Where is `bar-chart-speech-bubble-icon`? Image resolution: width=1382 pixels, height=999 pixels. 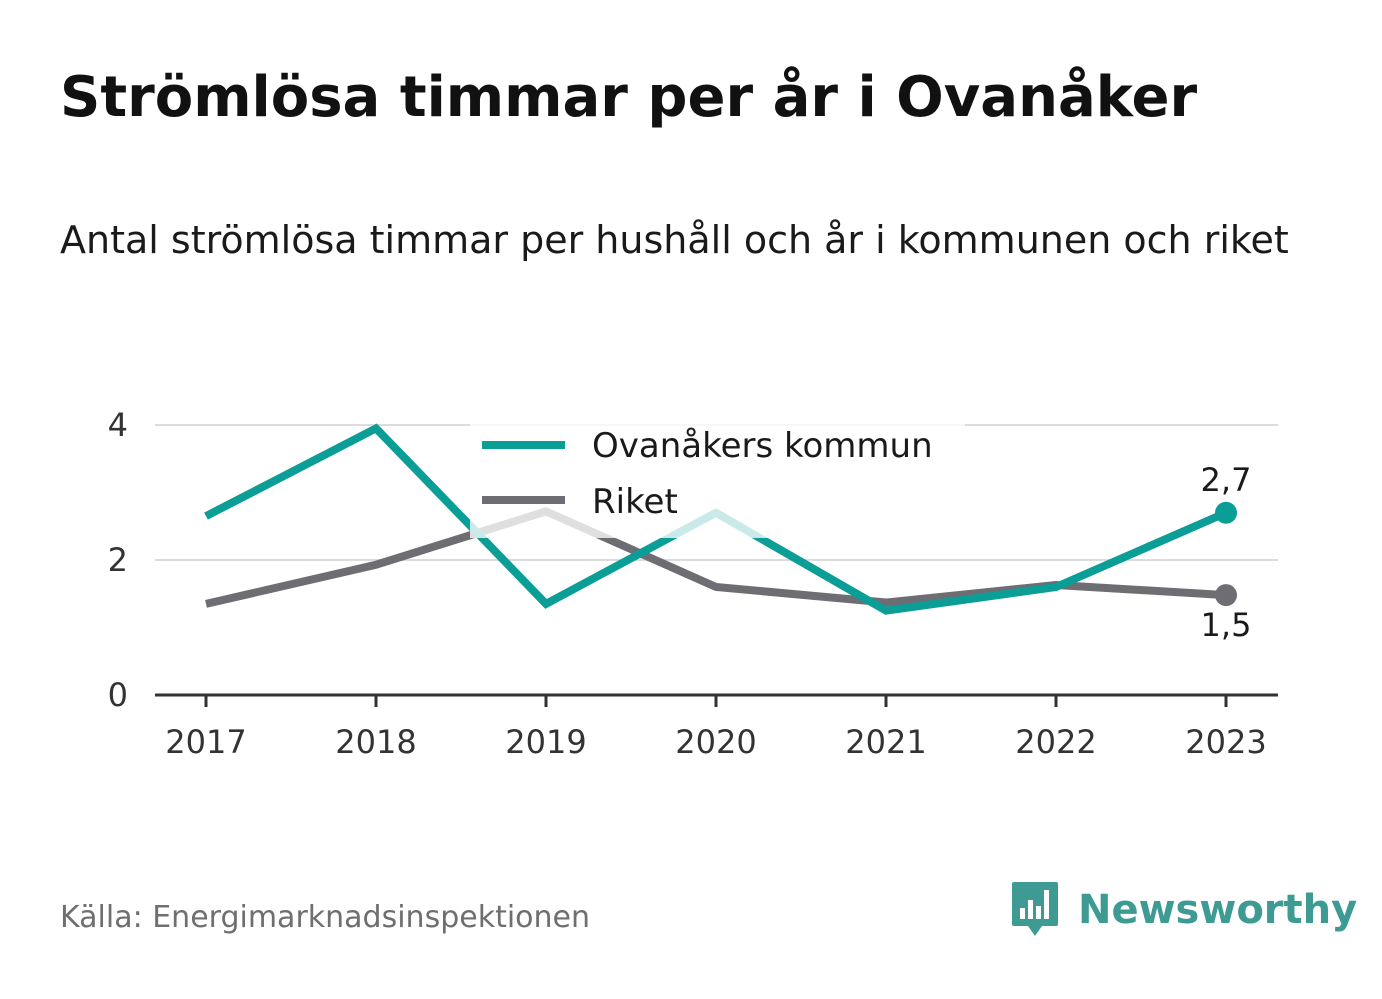 bar-chart-speech-bubble-icon is located at coordinates (1035, 909).